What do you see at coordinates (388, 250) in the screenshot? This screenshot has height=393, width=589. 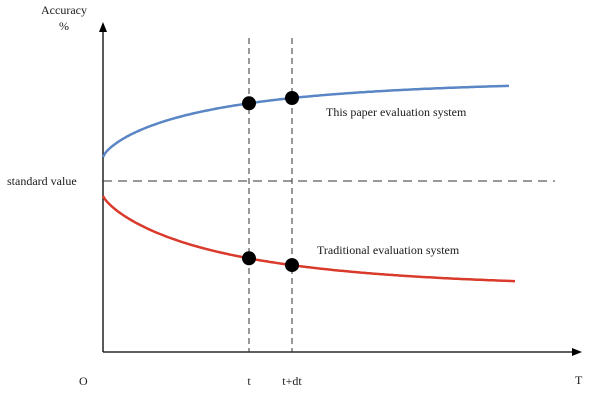 I see `series-label-traditional: Traditional evaluation system` at bounding box center [388, 250].